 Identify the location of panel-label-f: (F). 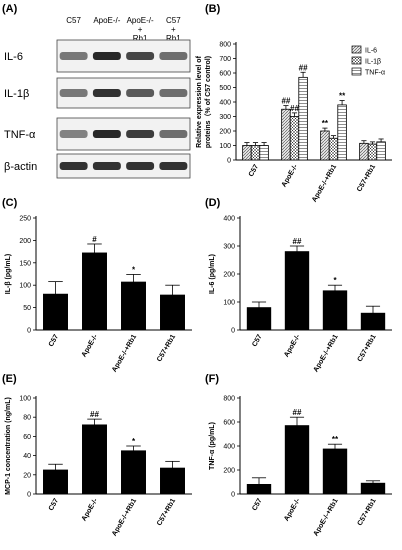
(212, 379).